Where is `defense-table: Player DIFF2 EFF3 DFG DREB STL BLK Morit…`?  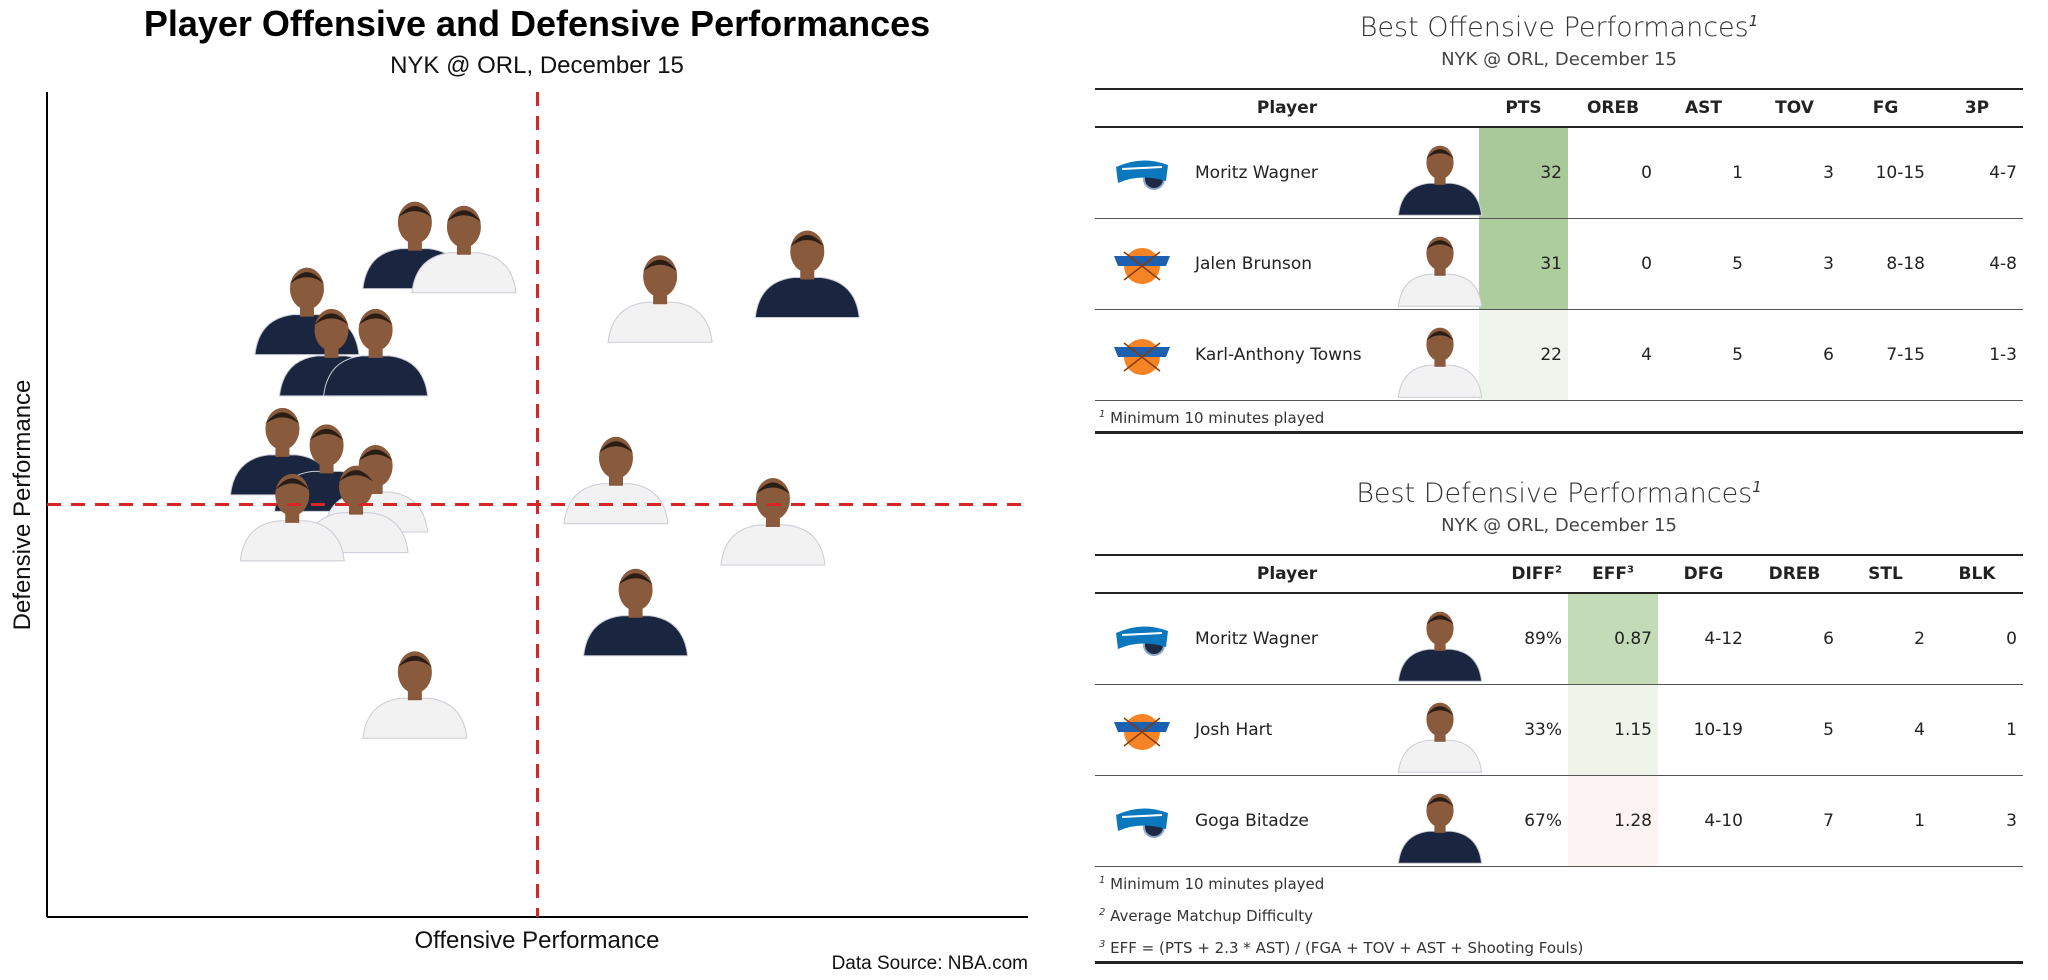
defense-table: Player DIFF2 EFF3 DFG DREB STL BLK Morit… is located at coordinates (1559, 710).